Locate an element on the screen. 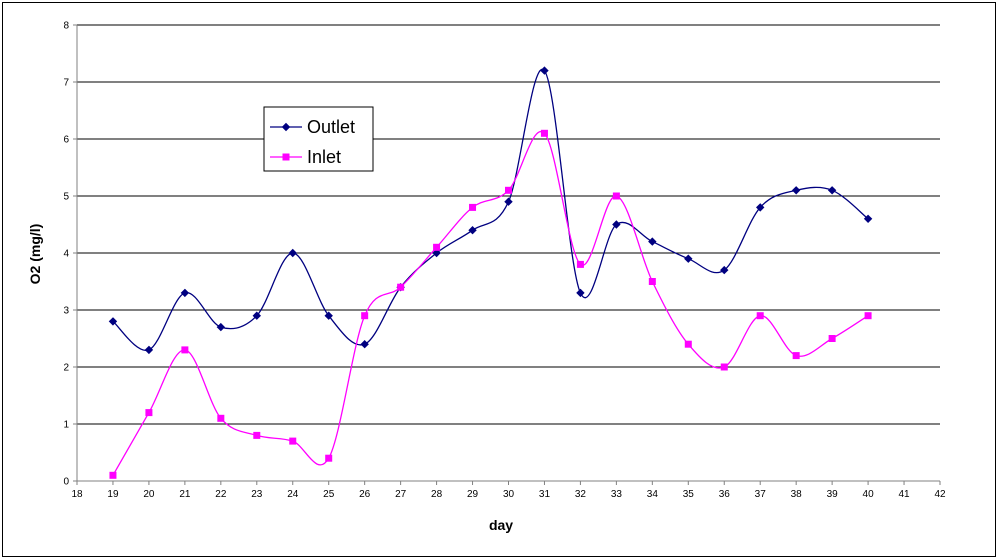 This screenshot has width=998, height=559. x-tick-label: 31 is located at coordinates (545, 494).